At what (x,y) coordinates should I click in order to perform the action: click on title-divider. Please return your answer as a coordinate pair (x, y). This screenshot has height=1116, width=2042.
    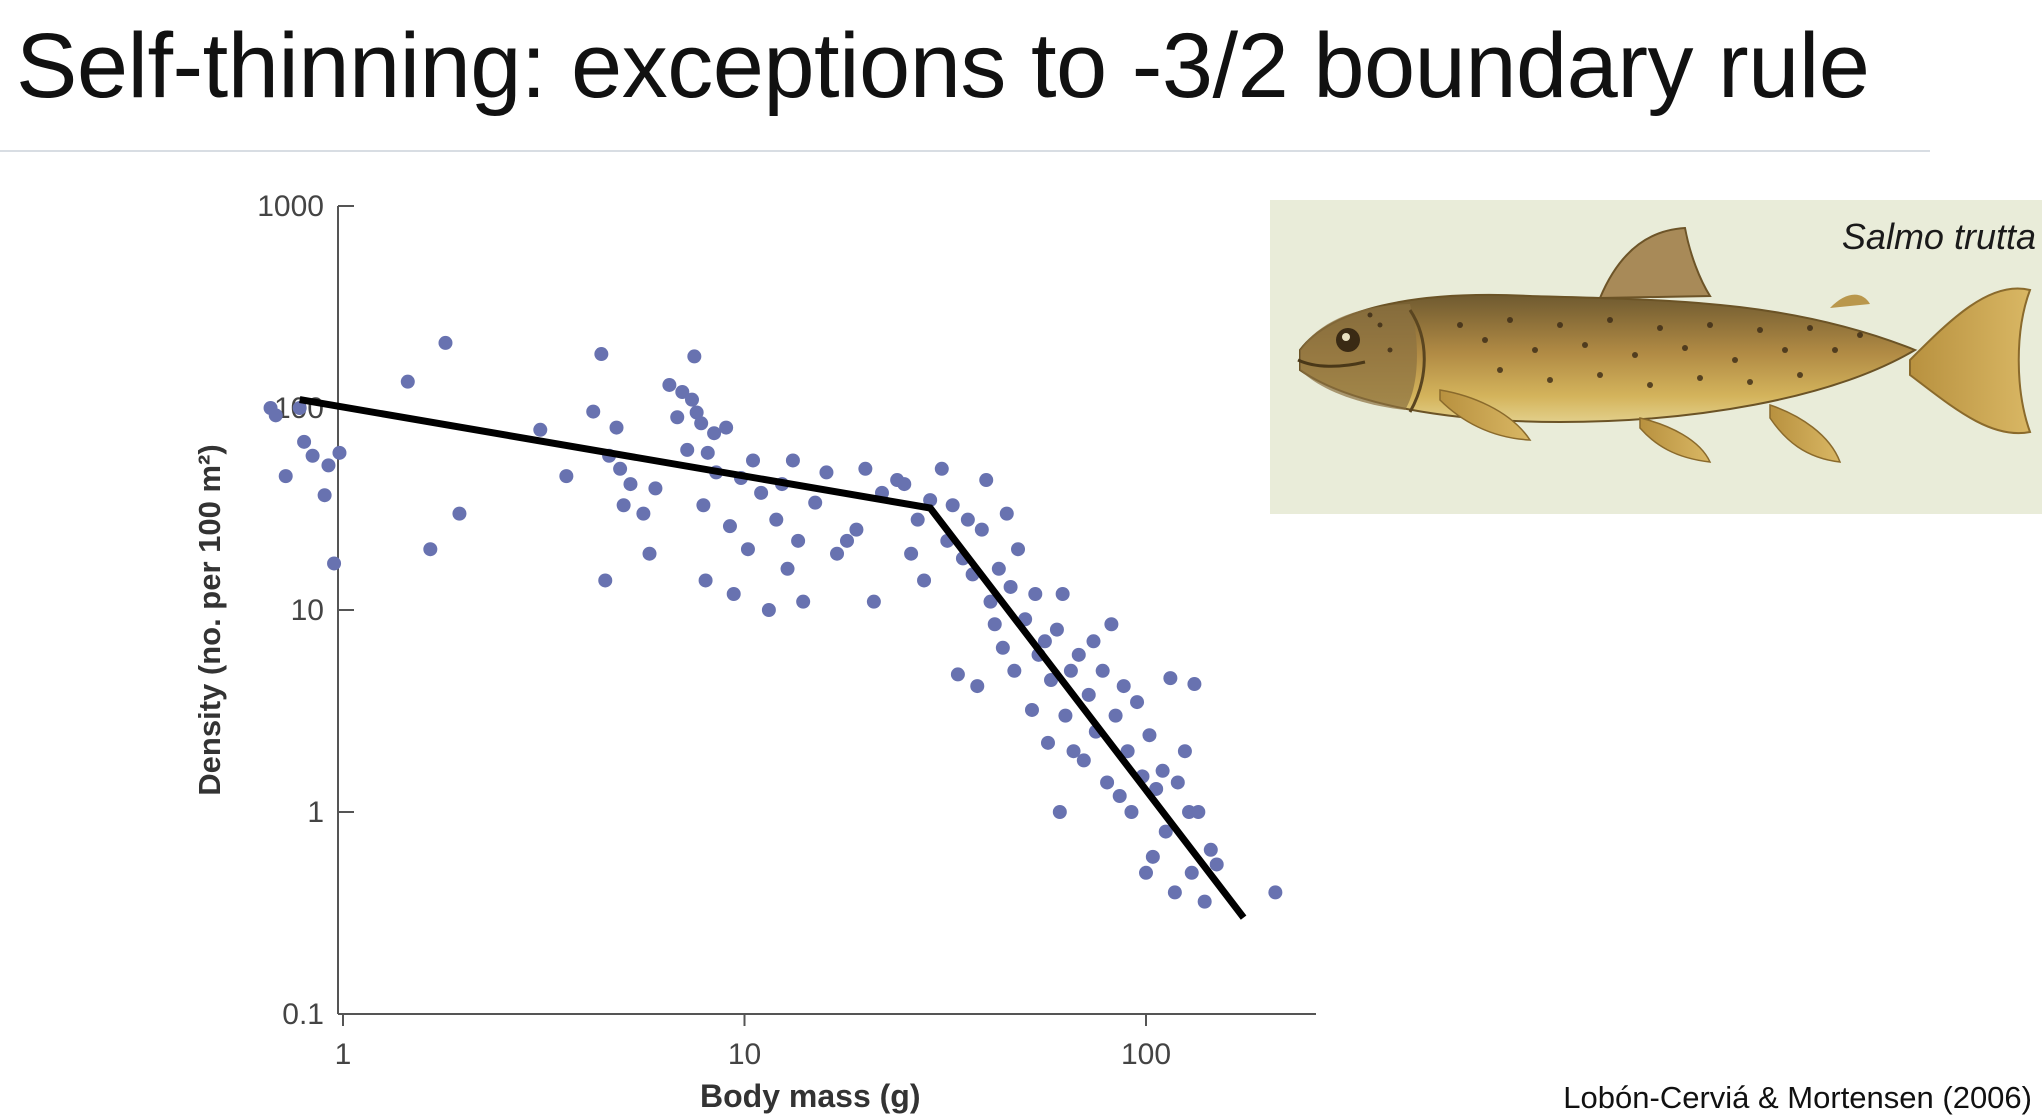
    Looking at the image, I should click on (965, 151).